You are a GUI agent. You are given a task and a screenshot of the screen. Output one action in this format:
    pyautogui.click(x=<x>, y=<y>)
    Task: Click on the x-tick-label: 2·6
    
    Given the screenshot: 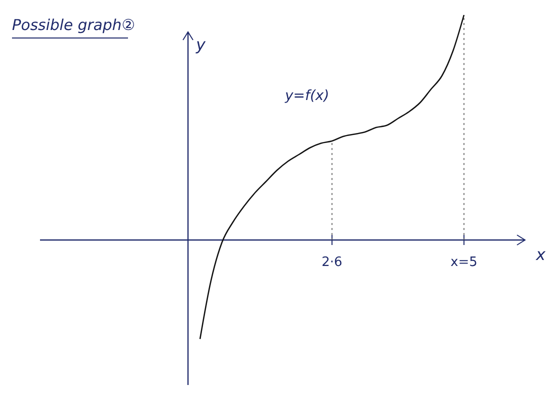 What is the action you would take?
    pyautogui.click(x=332, y=262)
    